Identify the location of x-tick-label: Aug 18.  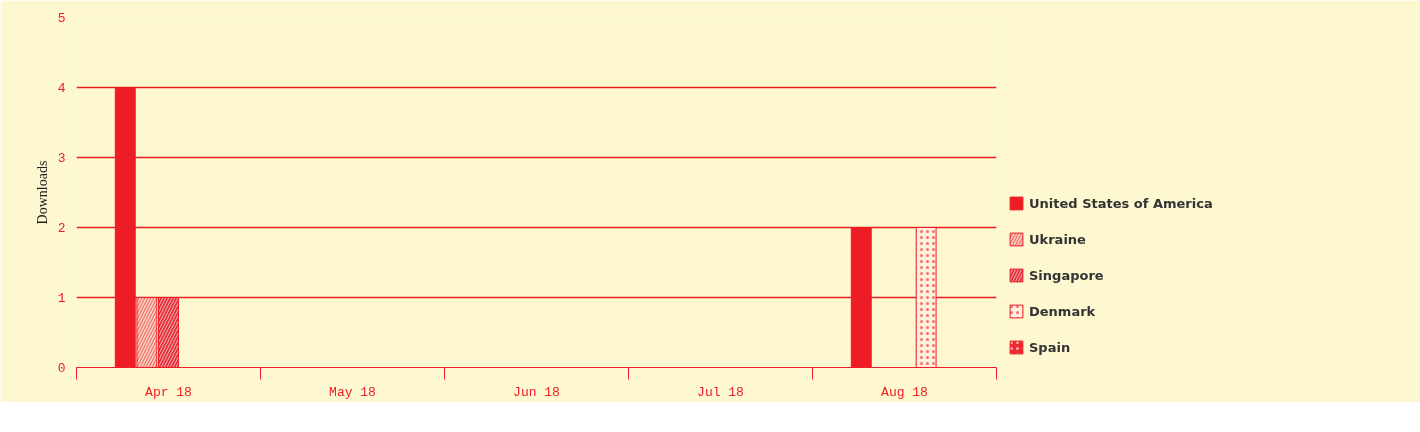
(904, 392).